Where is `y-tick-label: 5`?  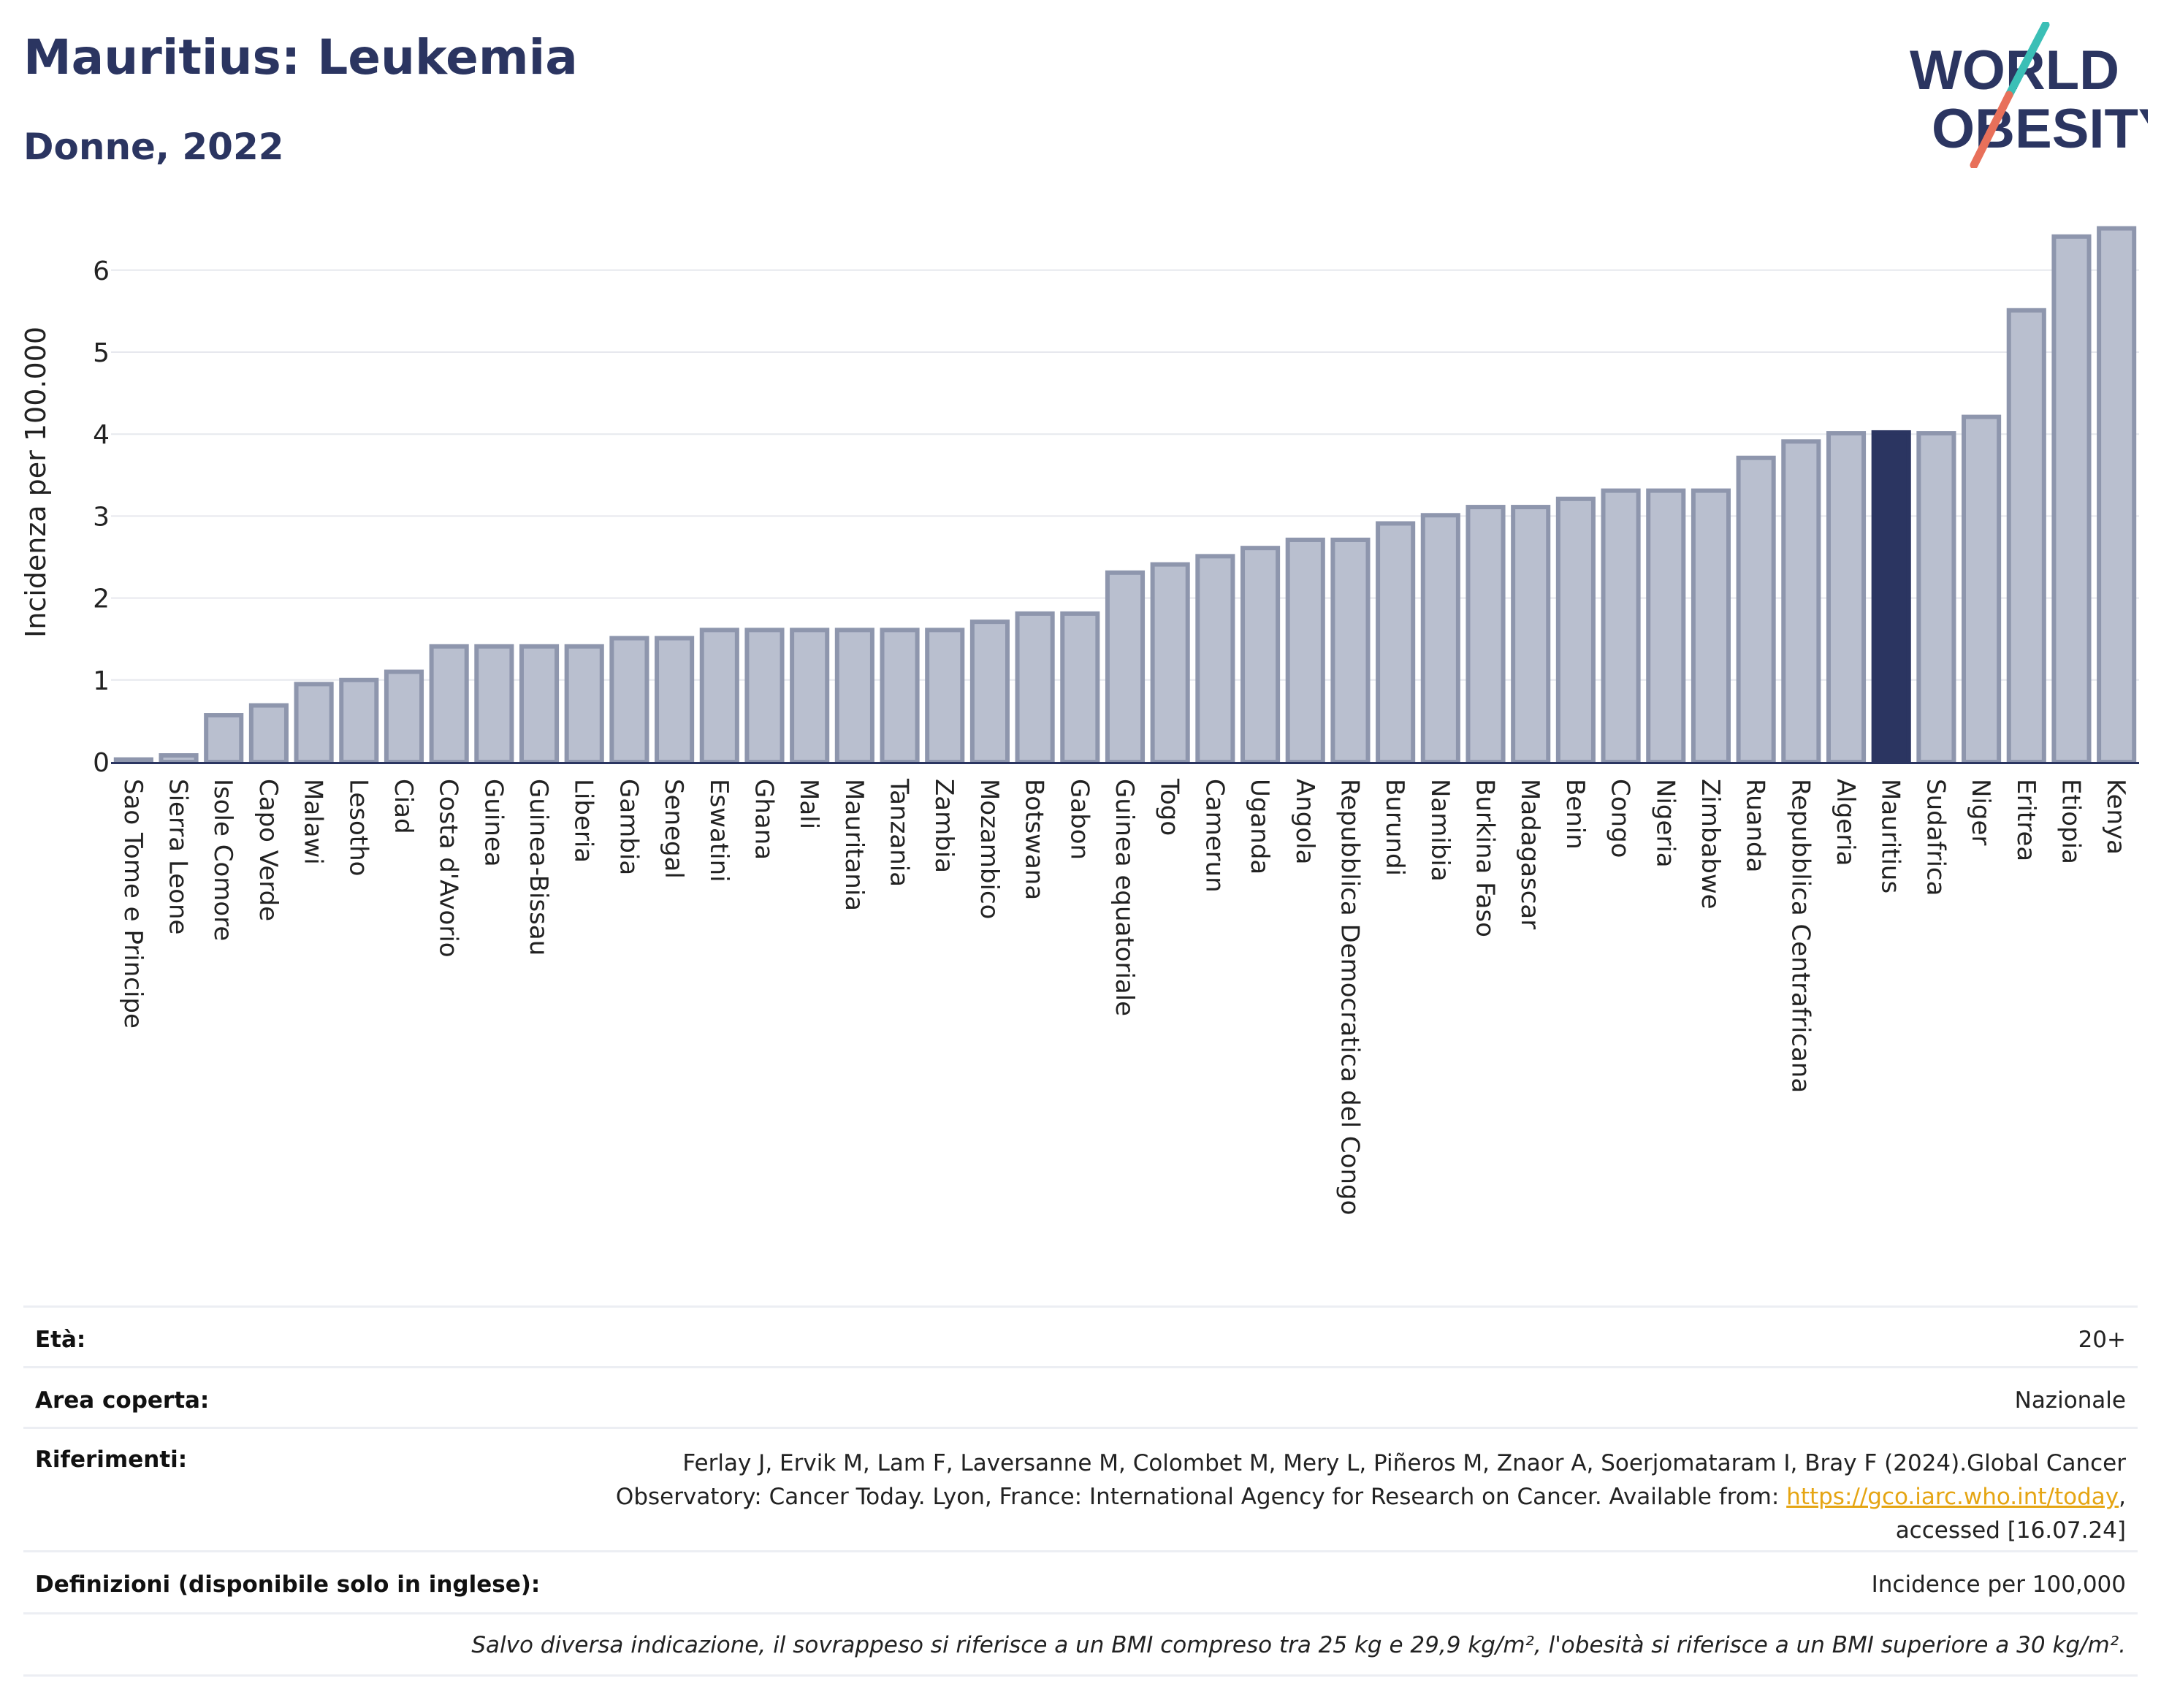 y-tick-label: 5 is located at coordinates (102, 353).